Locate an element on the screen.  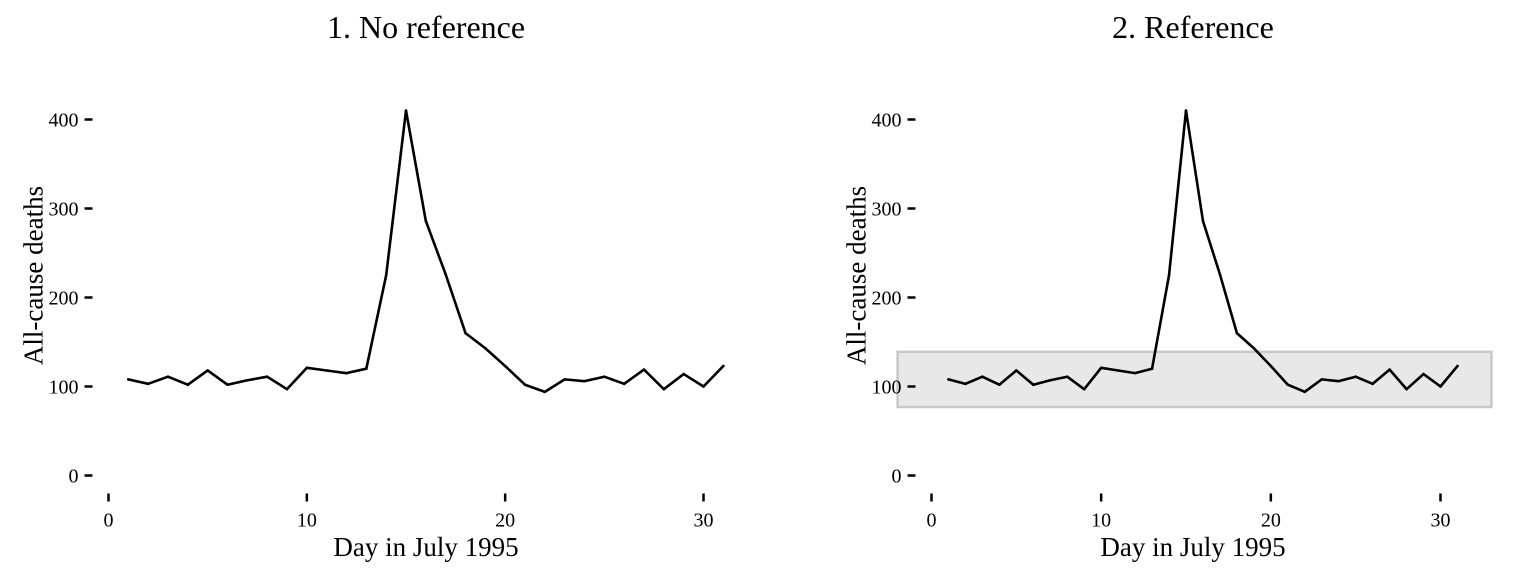
panel-title: 1. No reference is located at coordinates (426, 27).